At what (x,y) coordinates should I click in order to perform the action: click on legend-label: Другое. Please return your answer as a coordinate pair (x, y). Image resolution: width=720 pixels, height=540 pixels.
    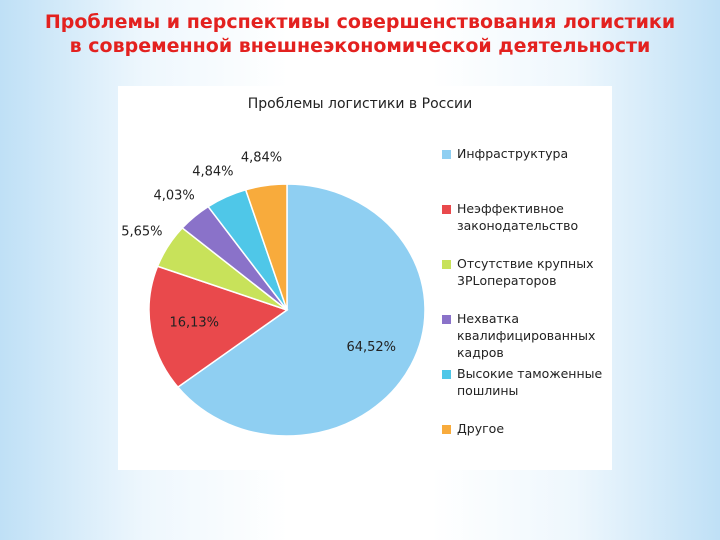
    Looking at the image, I should click on (481, 428).